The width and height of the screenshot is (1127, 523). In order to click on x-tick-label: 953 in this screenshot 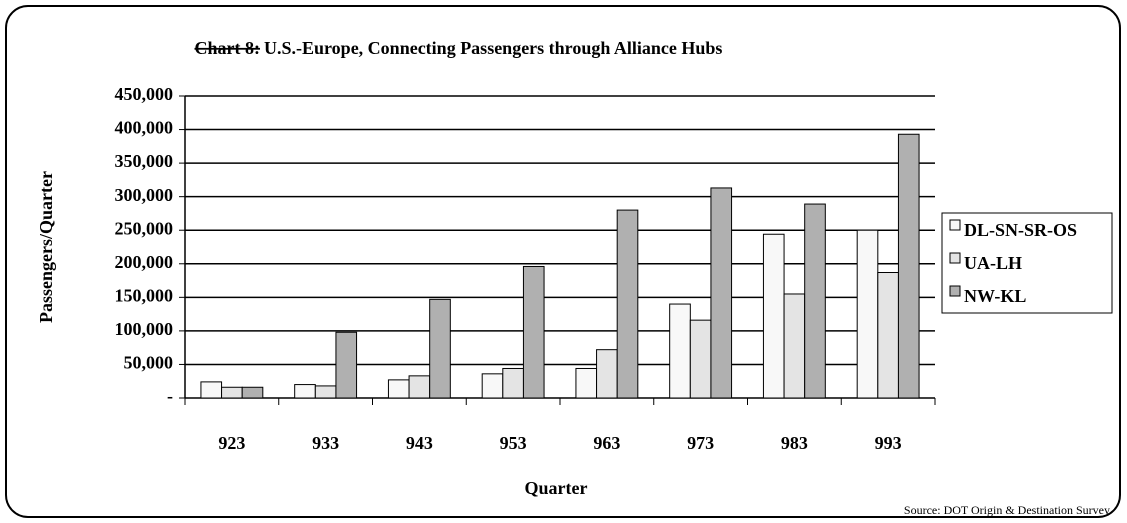, I will do `click(513, 443)`.